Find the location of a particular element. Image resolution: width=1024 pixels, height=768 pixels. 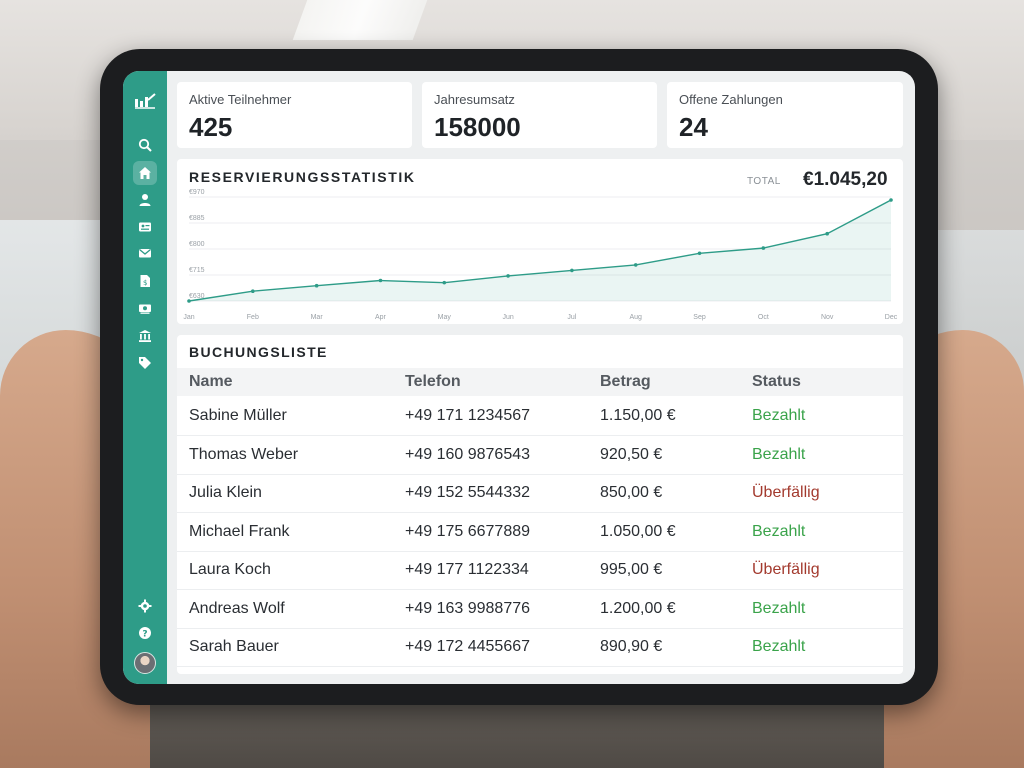

gear-icon is located at coordinates (145, 606).